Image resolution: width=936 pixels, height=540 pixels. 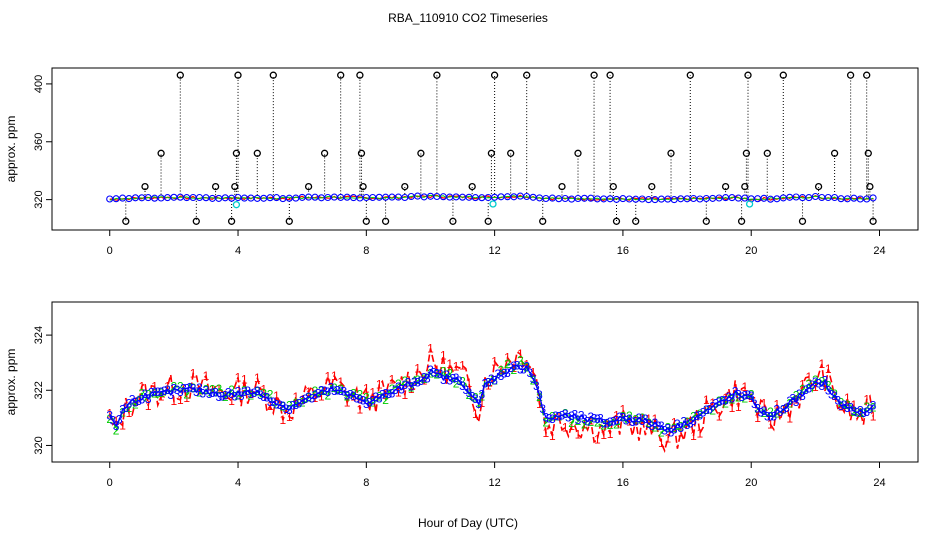 What do you see at coordinates (526, 367) in the screenshot?
I see `bottom-series-3-point-130: 3` at bounding box center [526, 367].